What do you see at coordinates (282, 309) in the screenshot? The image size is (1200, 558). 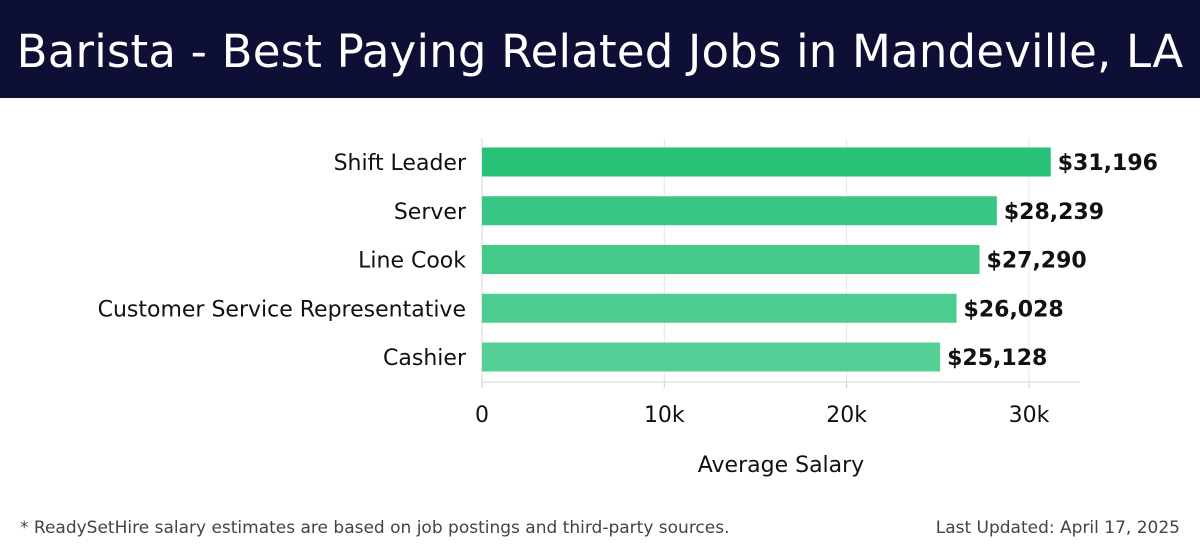 I see `category-label: Customer Service Representative` at bounding box center [282, 309].